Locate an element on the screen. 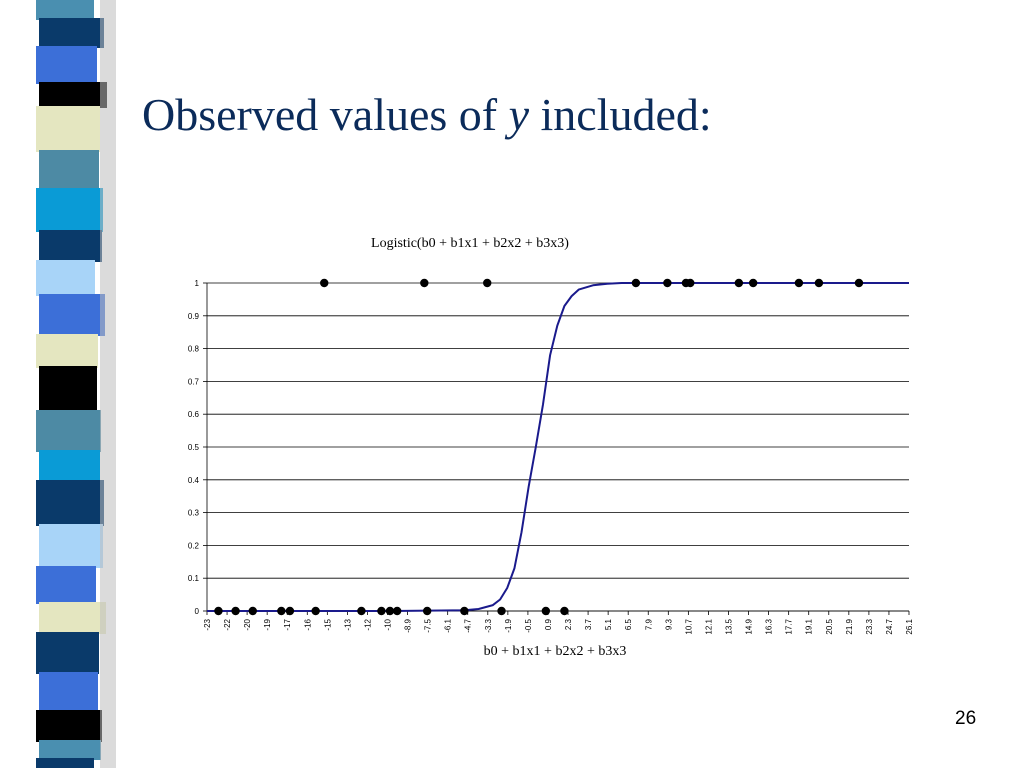 The width and height of the screenshot is (1024, 768). x-tick-label: 17.7 is located at coordinates (789, 626).